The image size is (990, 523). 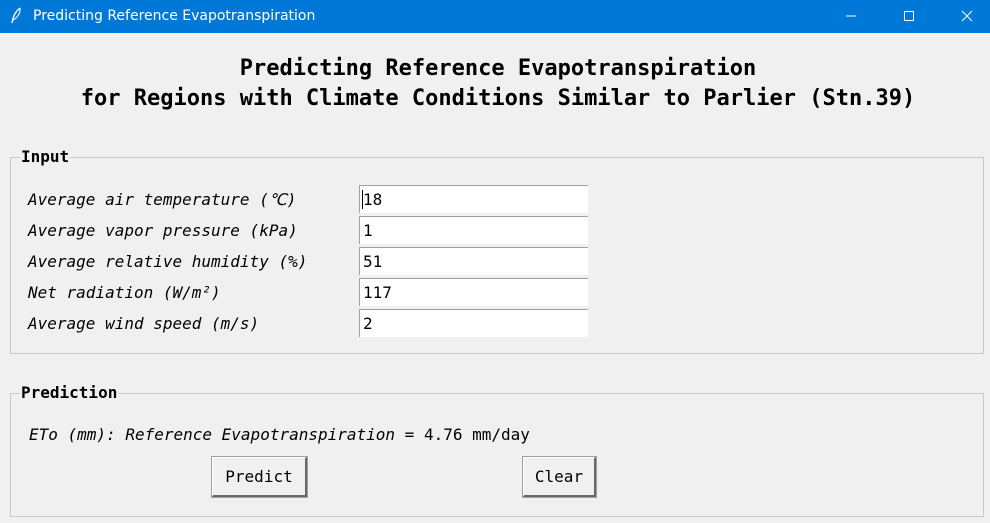 I want to click on result-label: ETo (mm): Reference Evapotranspiration =, so click(x=222, y=434).